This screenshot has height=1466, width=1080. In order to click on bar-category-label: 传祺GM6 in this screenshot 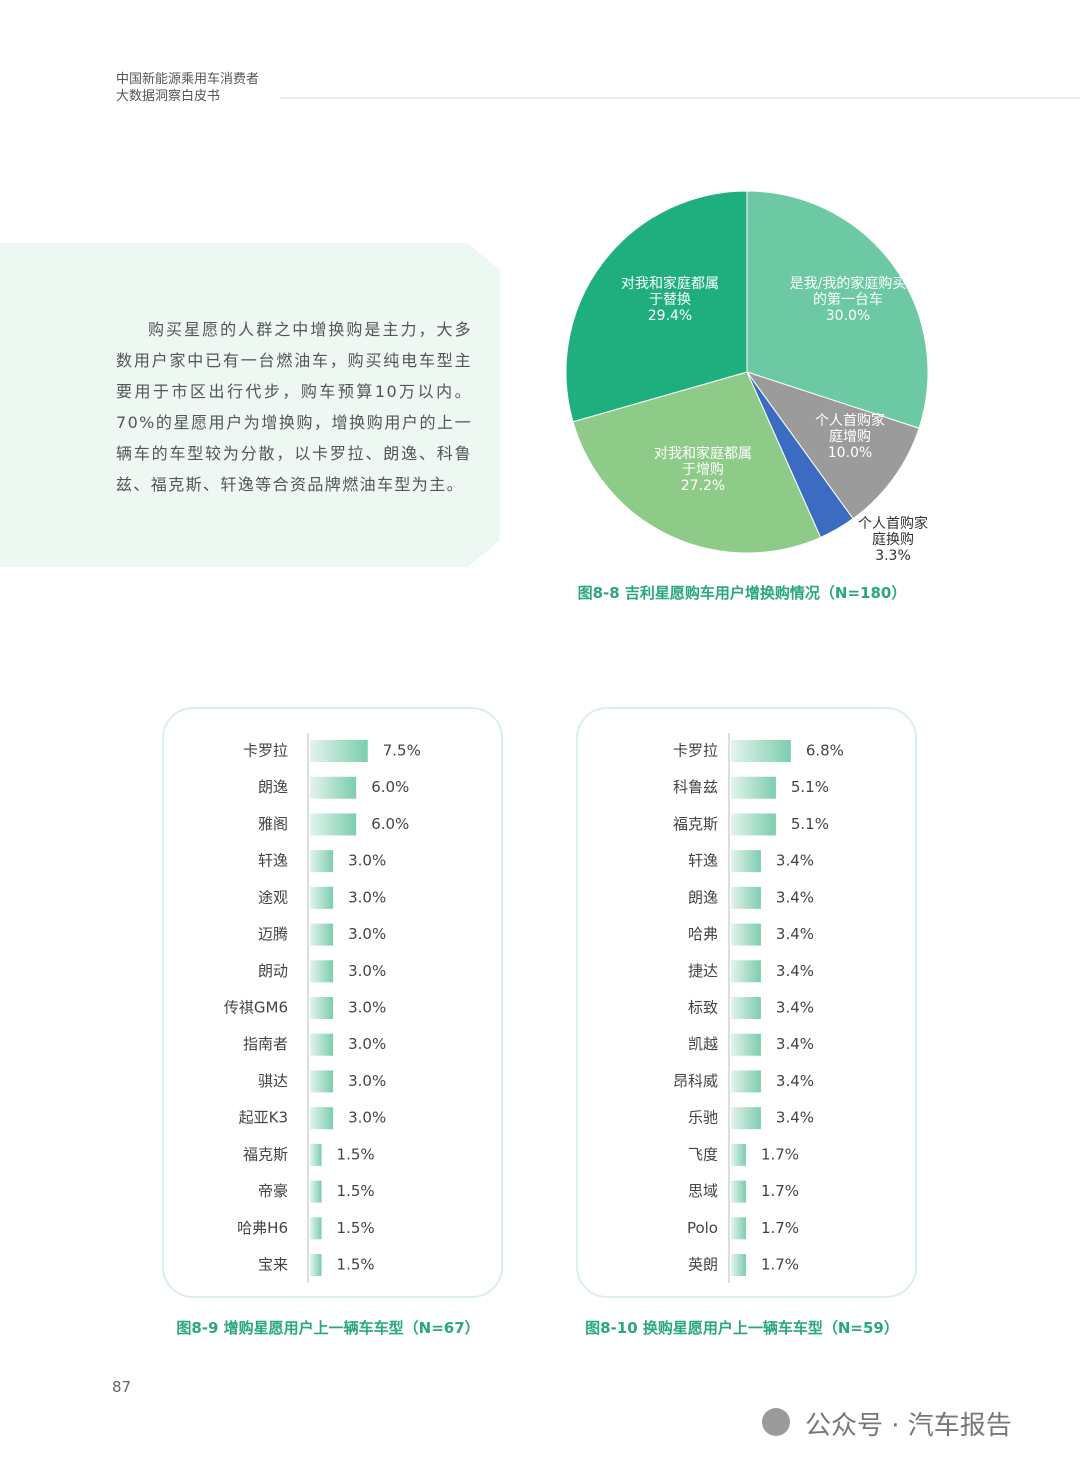, I will do `click(256, 1008)`.